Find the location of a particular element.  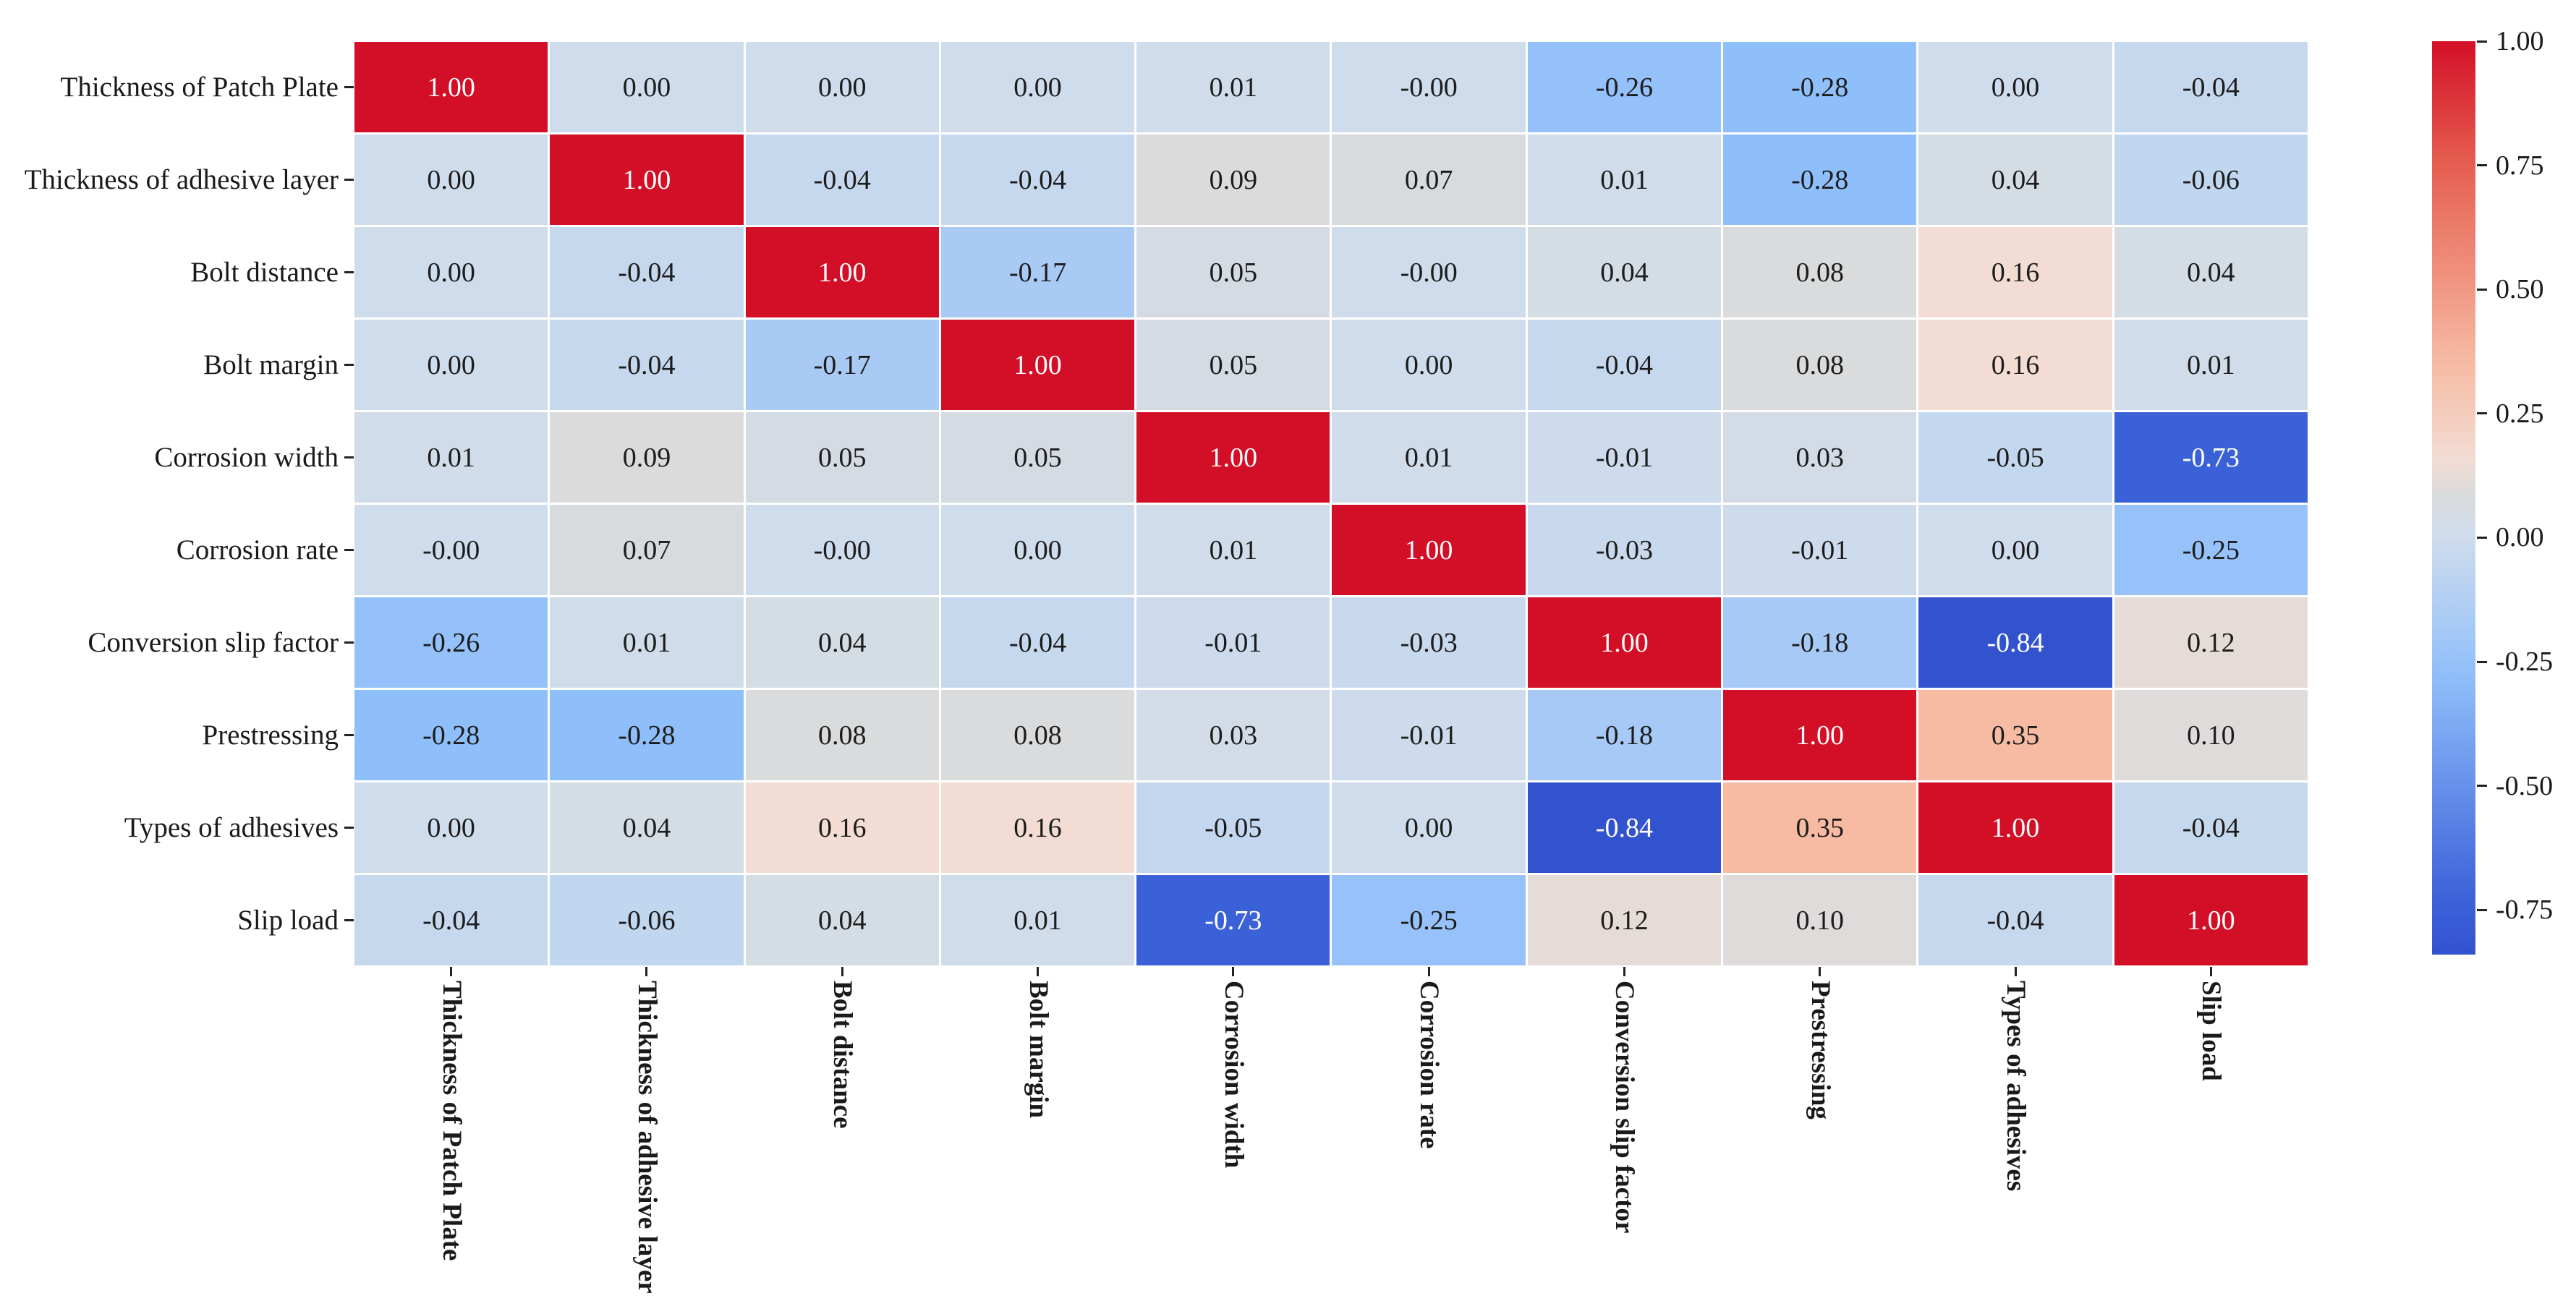

heatmap-cell: -0.84 is located at coordinates (1624, 827).